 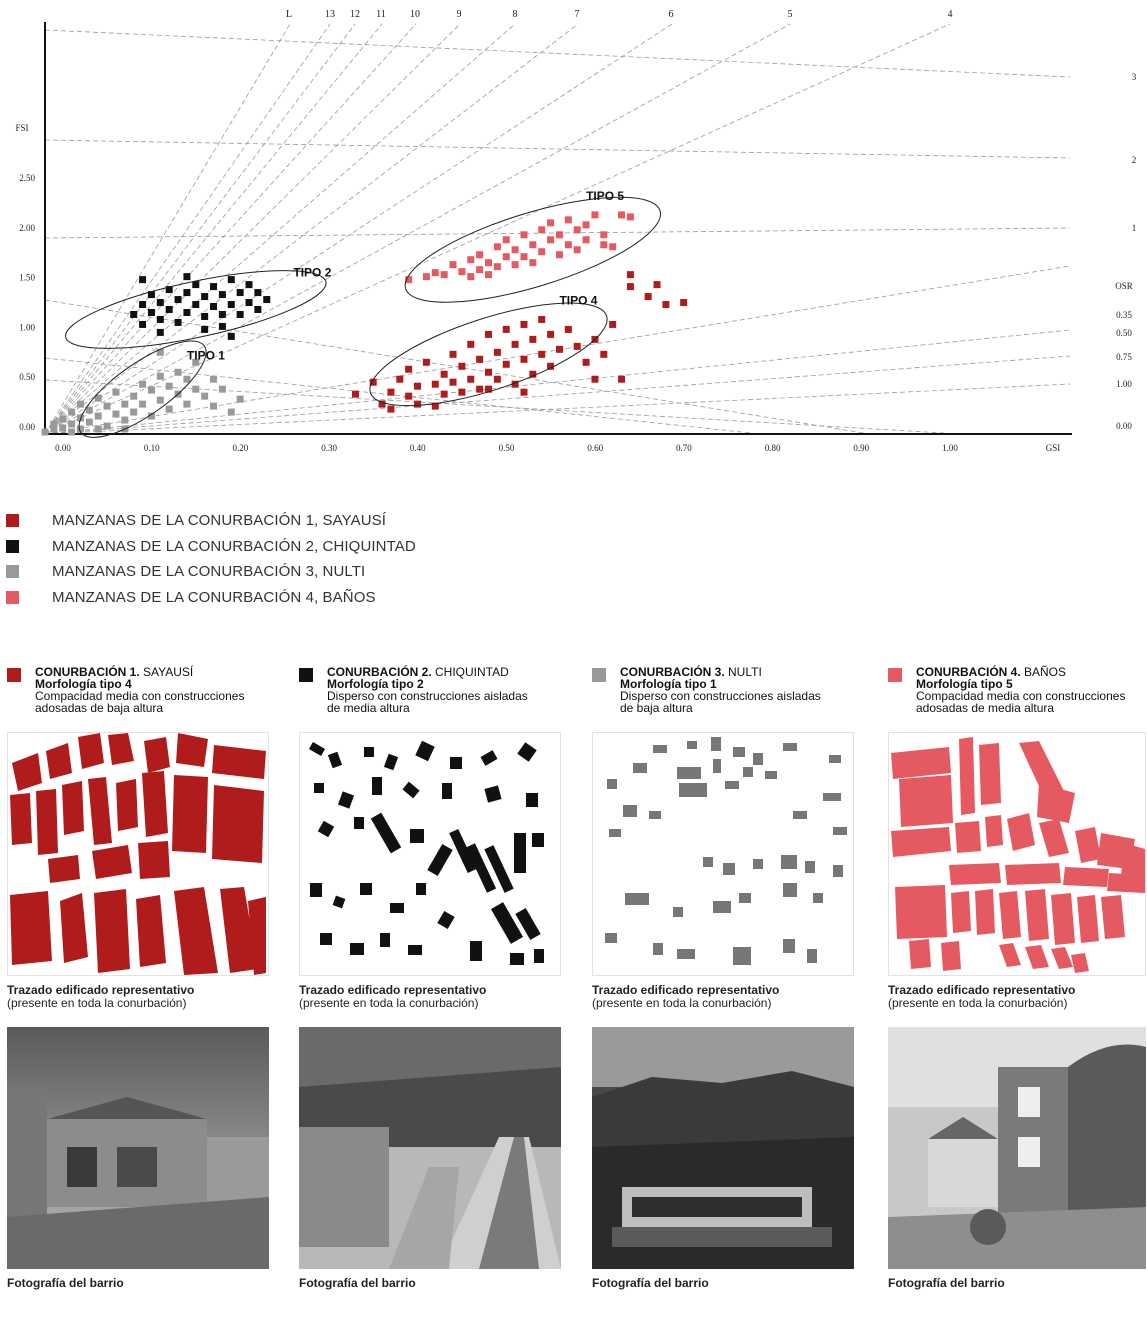 What do you see at coordinates (27, 278) in the screenshot?
I see `y-tick-label: 1.50` at bounding box center [27, 278].